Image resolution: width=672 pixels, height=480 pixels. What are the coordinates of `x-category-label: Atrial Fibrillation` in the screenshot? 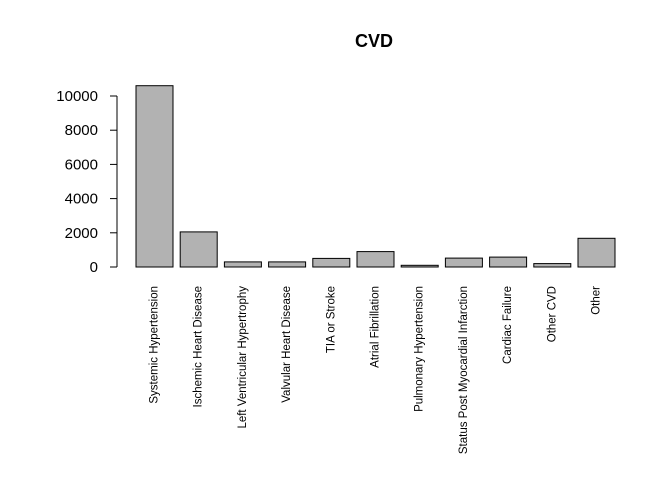 It's located at (376, 327).